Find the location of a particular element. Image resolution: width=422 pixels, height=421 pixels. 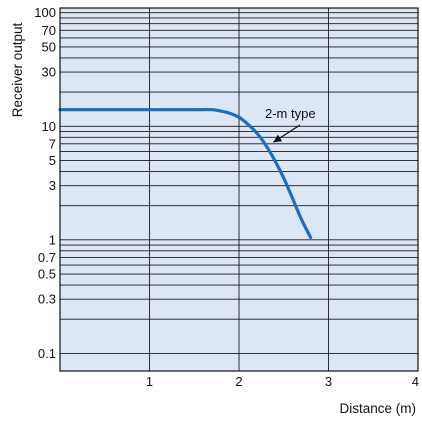

x-tick-label: 3 is located at coordinates (328, 381).